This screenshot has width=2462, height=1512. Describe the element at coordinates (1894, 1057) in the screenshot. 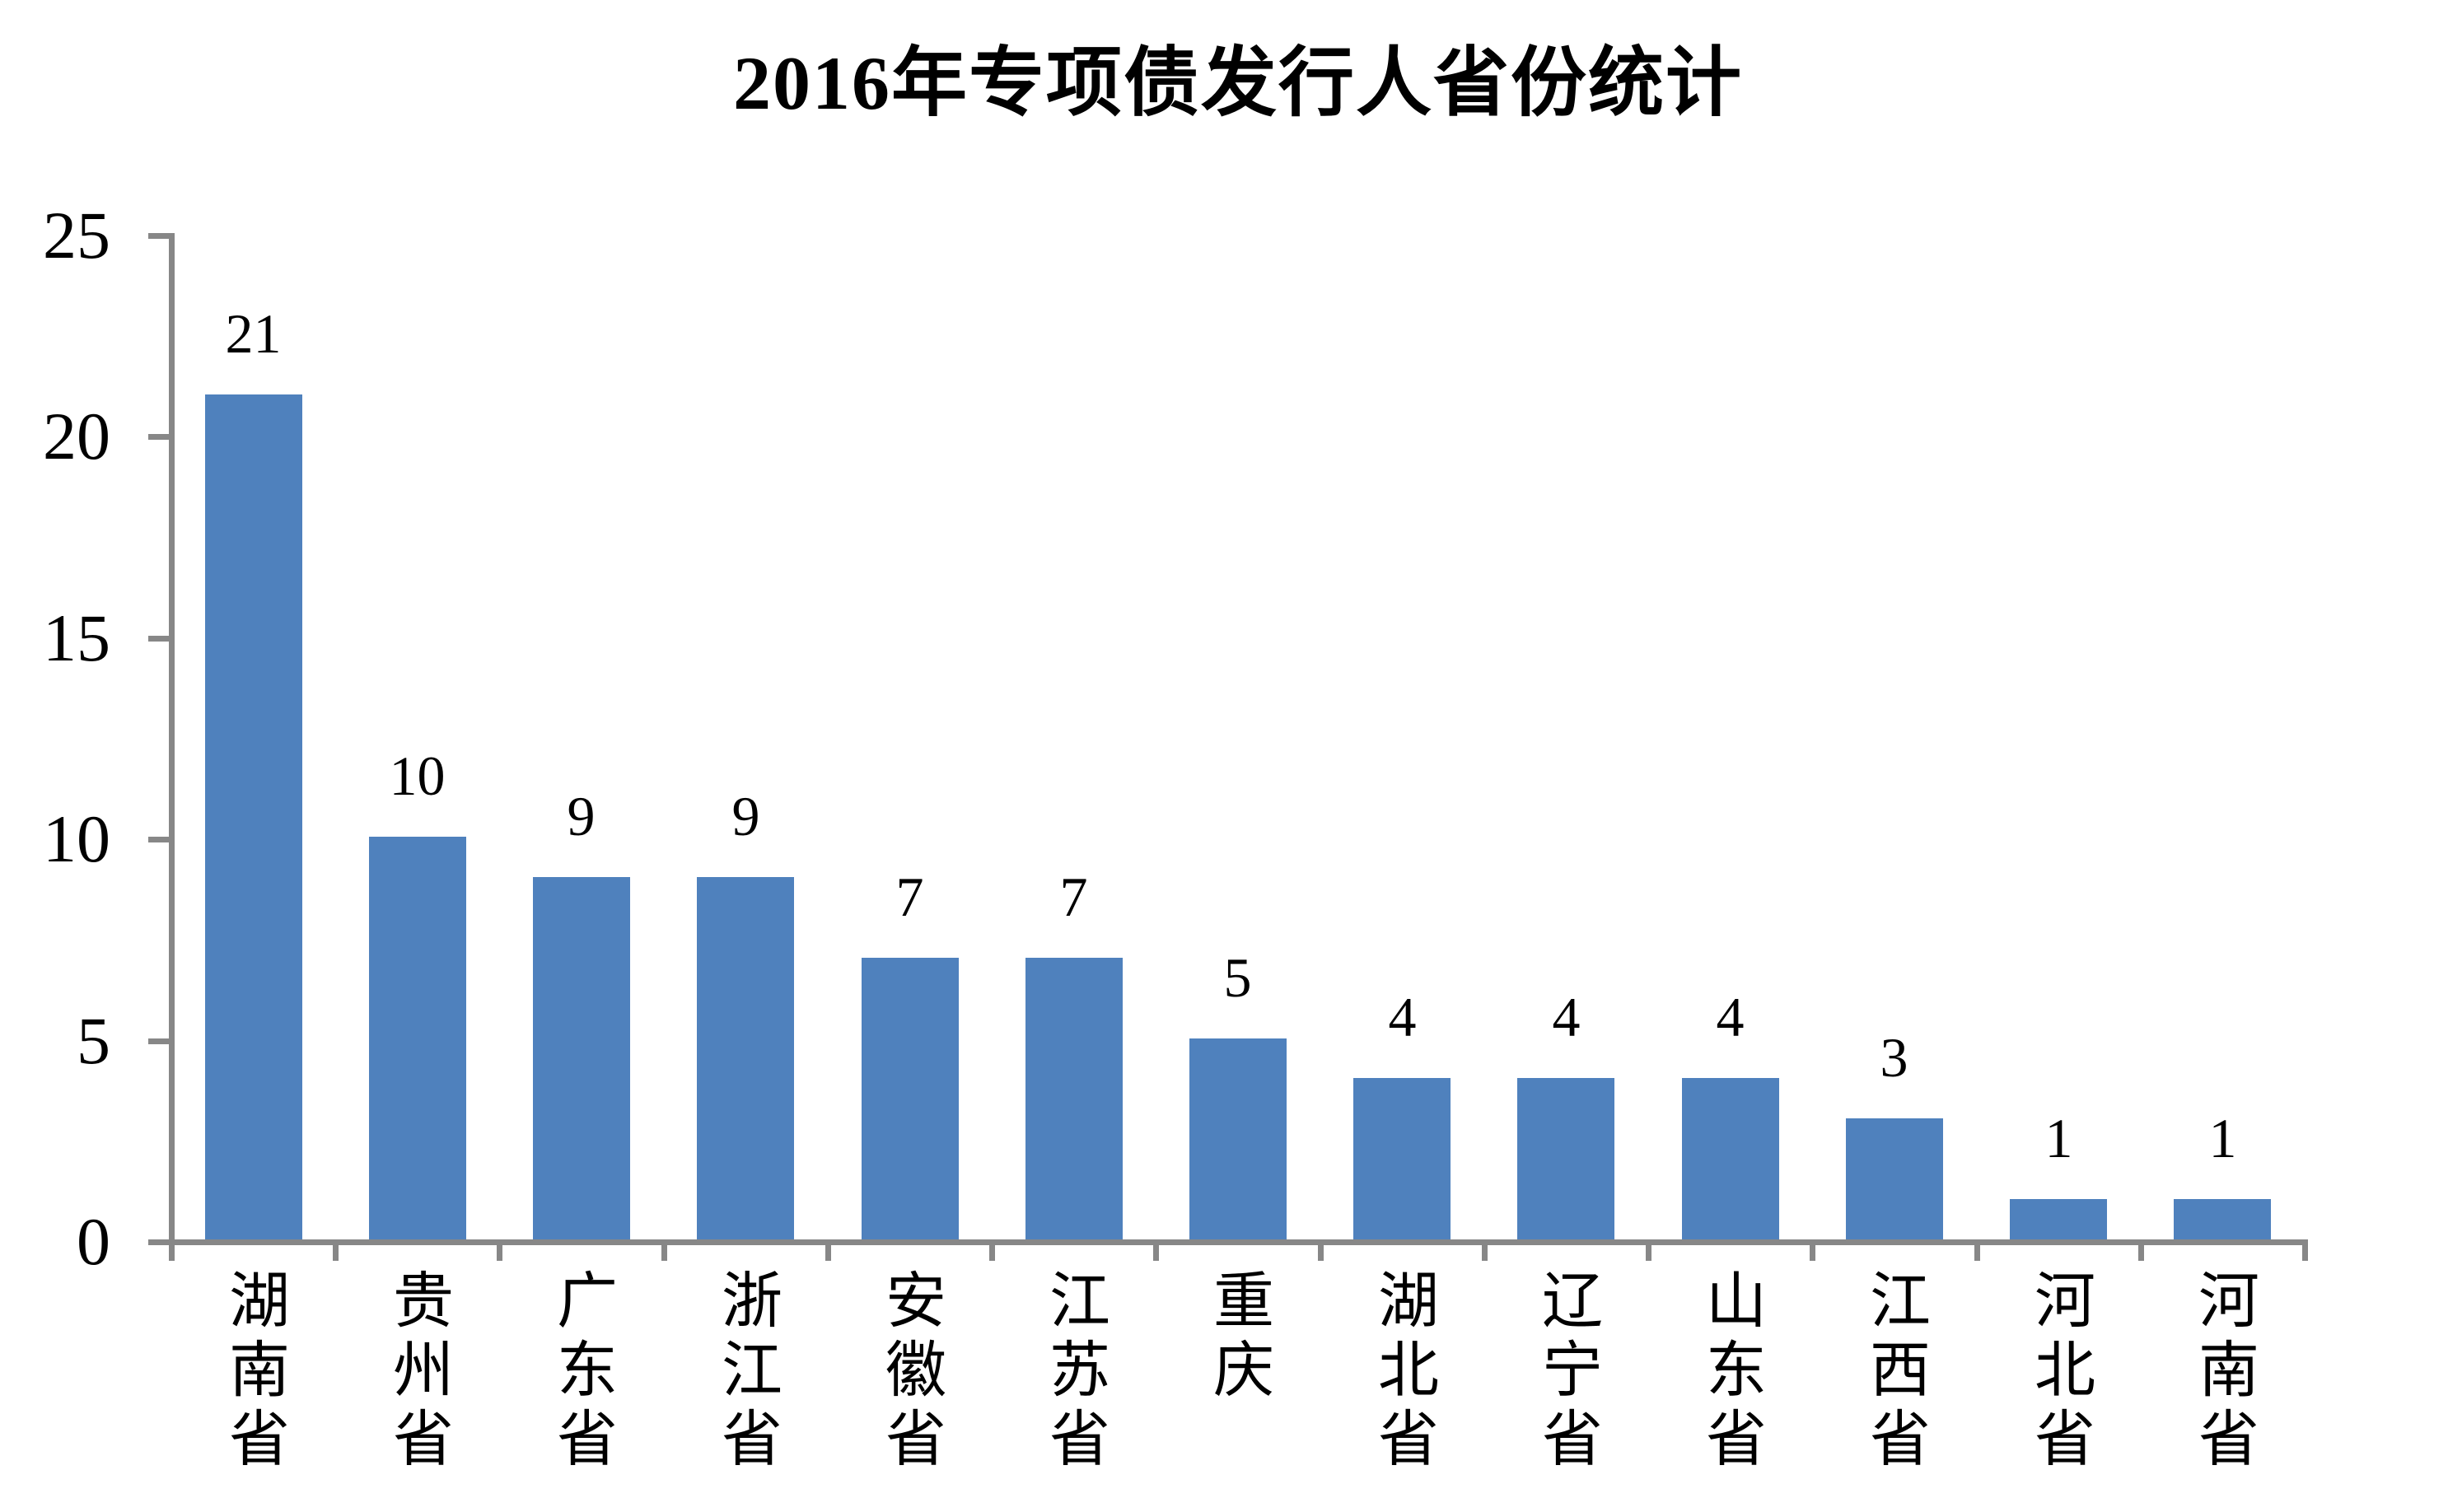

I see `bar-data-label: 3` at that location.